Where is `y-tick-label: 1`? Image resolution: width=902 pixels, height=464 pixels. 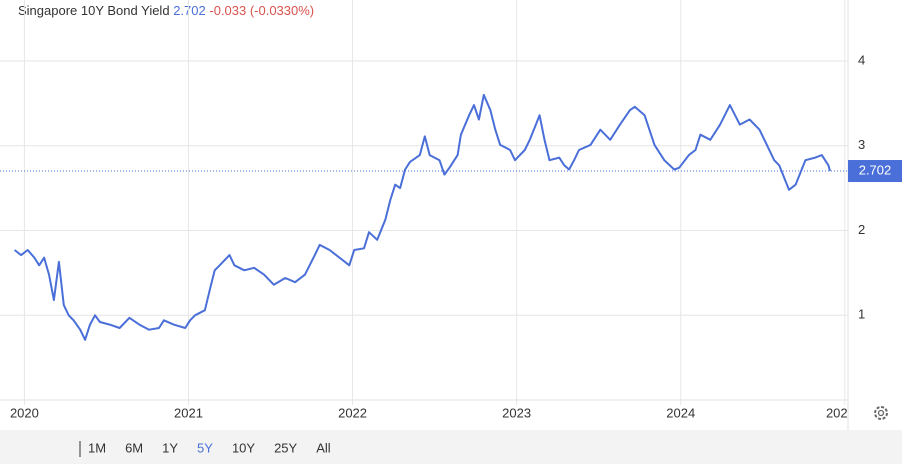 y-tick-label: 1 is located at coordinates (861, 314).